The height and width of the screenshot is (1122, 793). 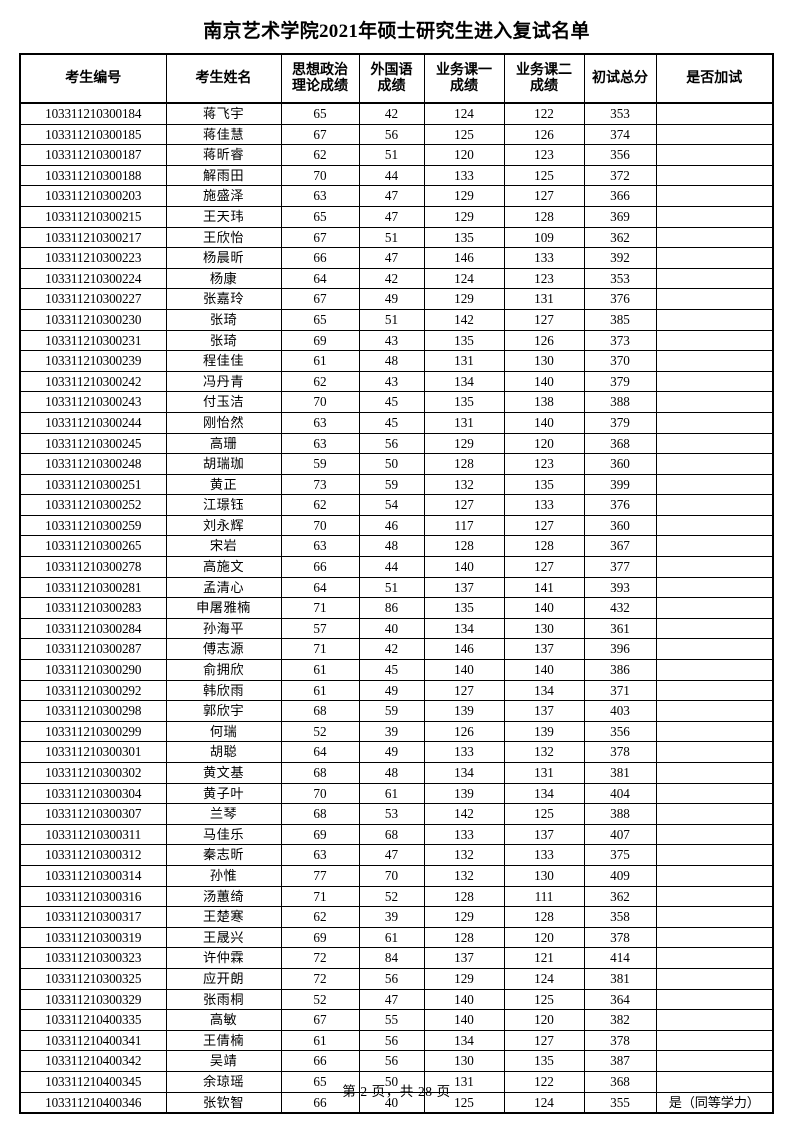 What do you see at coordinates (620, 937) in the screenshot?
I see `cell-total: 378` at bounding box center [620, 937].